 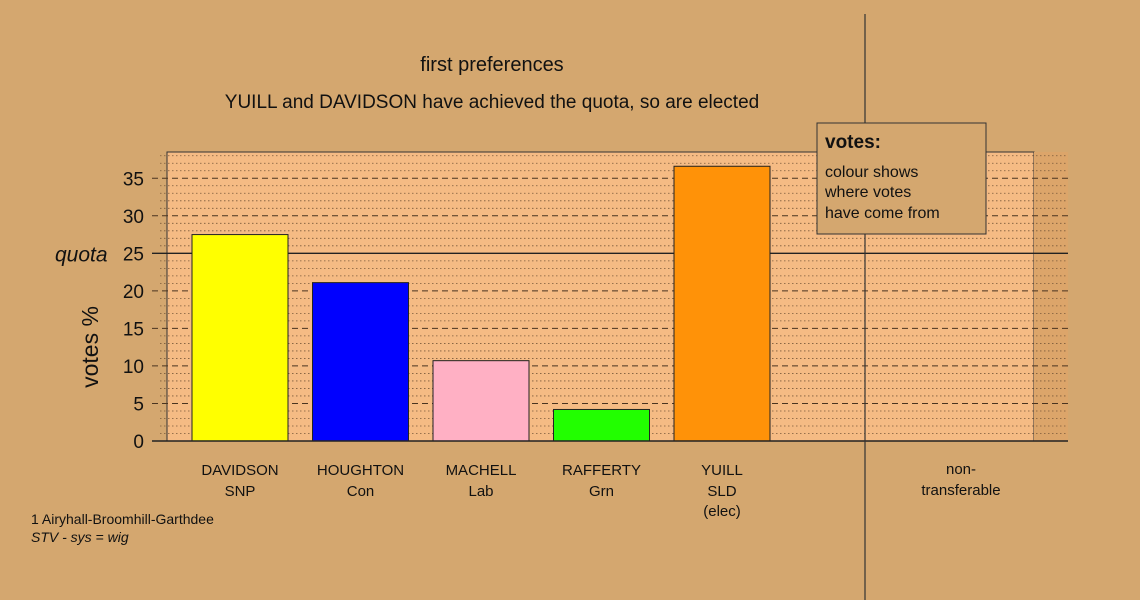 What do you see at coordinates (133, 254) in the screenshot?
I see `y-tick-label: 25` at bounding box center [133, 254].